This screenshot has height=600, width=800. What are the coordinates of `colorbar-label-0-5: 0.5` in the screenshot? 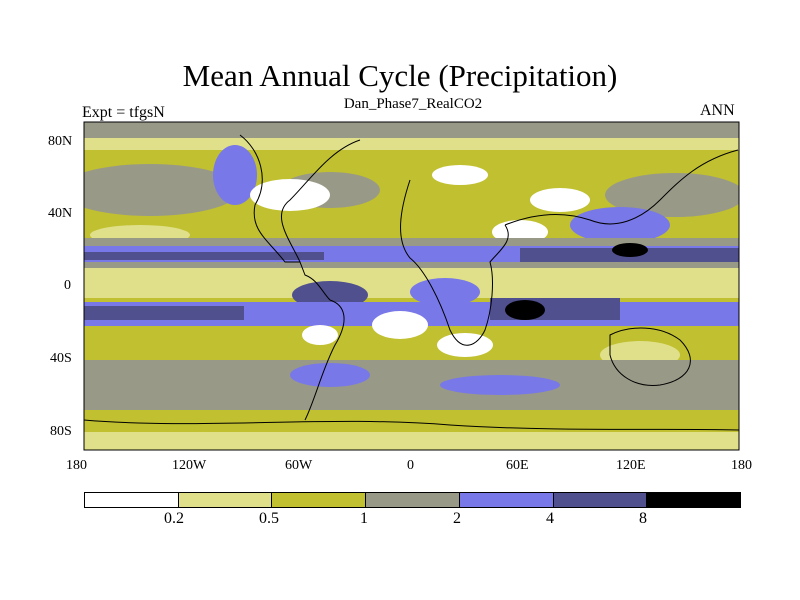 It's located at (269, 518).